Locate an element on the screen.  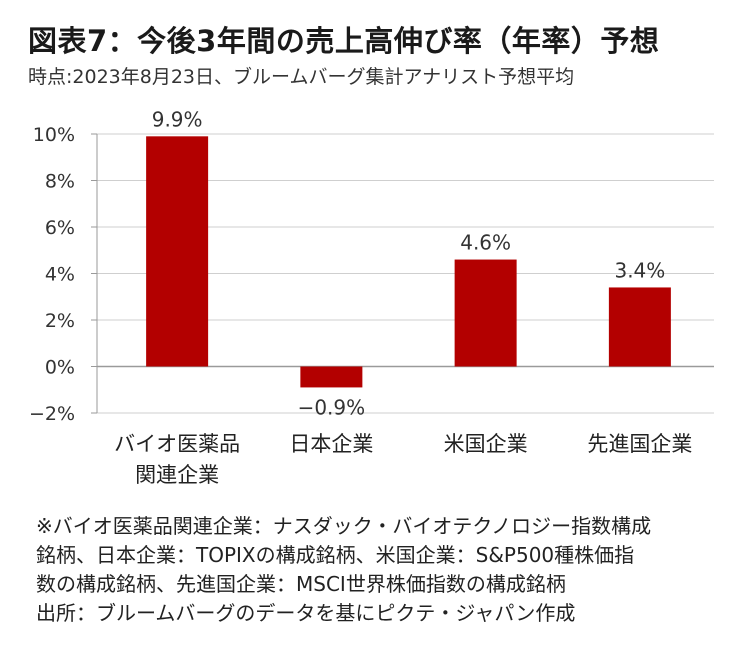
category-label: バイオ医薬品 is located at coordinates (177, 444).